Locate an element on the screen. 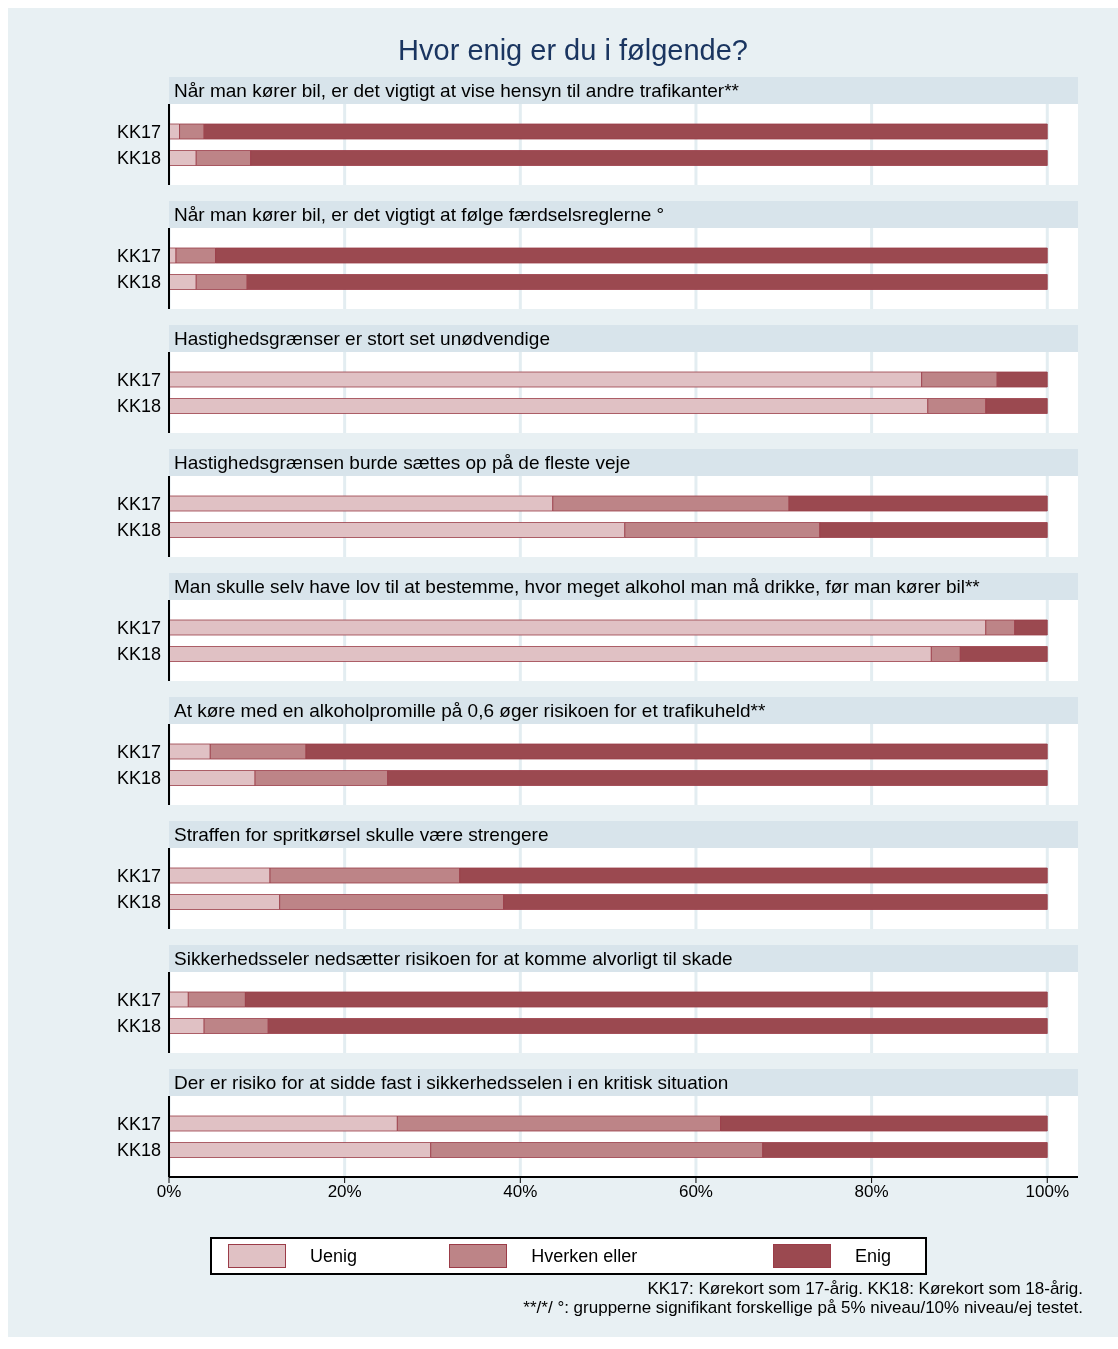 This screenshot has width=1118, height=1349. chart-subtitle: Der er risiko for at sidde fast i sikkerhedsselen i en kritisk situation is located at coordinates (623, 1082).